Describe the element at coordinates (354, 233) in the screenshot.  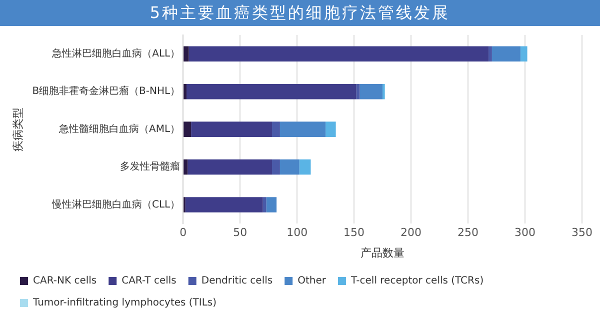
I see `x-tick-label: 150` at that location.